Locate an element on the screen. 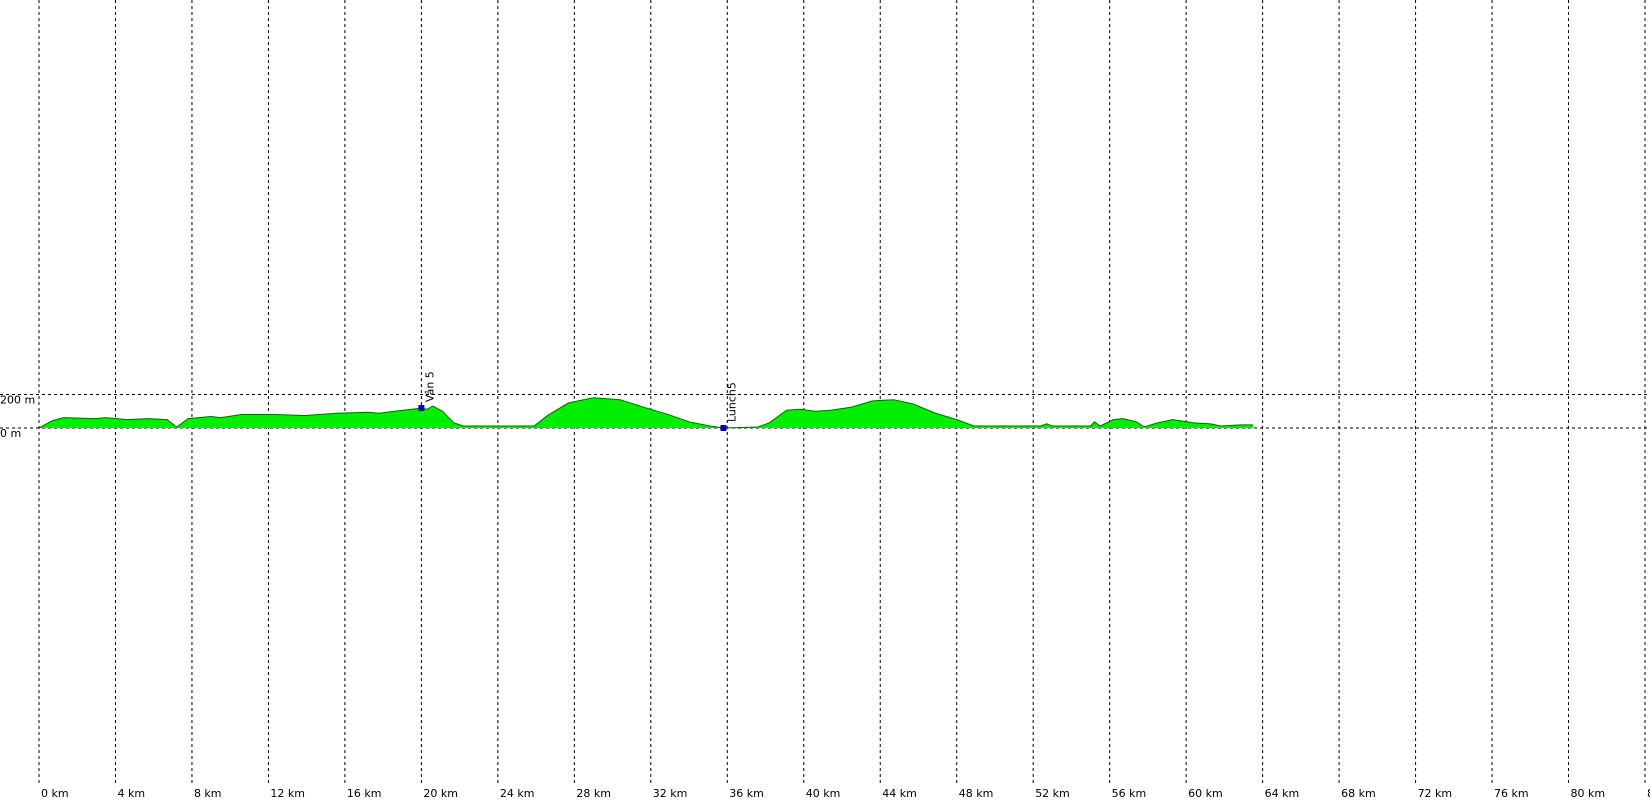  x-tick-label: 72 km is located at coordinates (1435, 793).